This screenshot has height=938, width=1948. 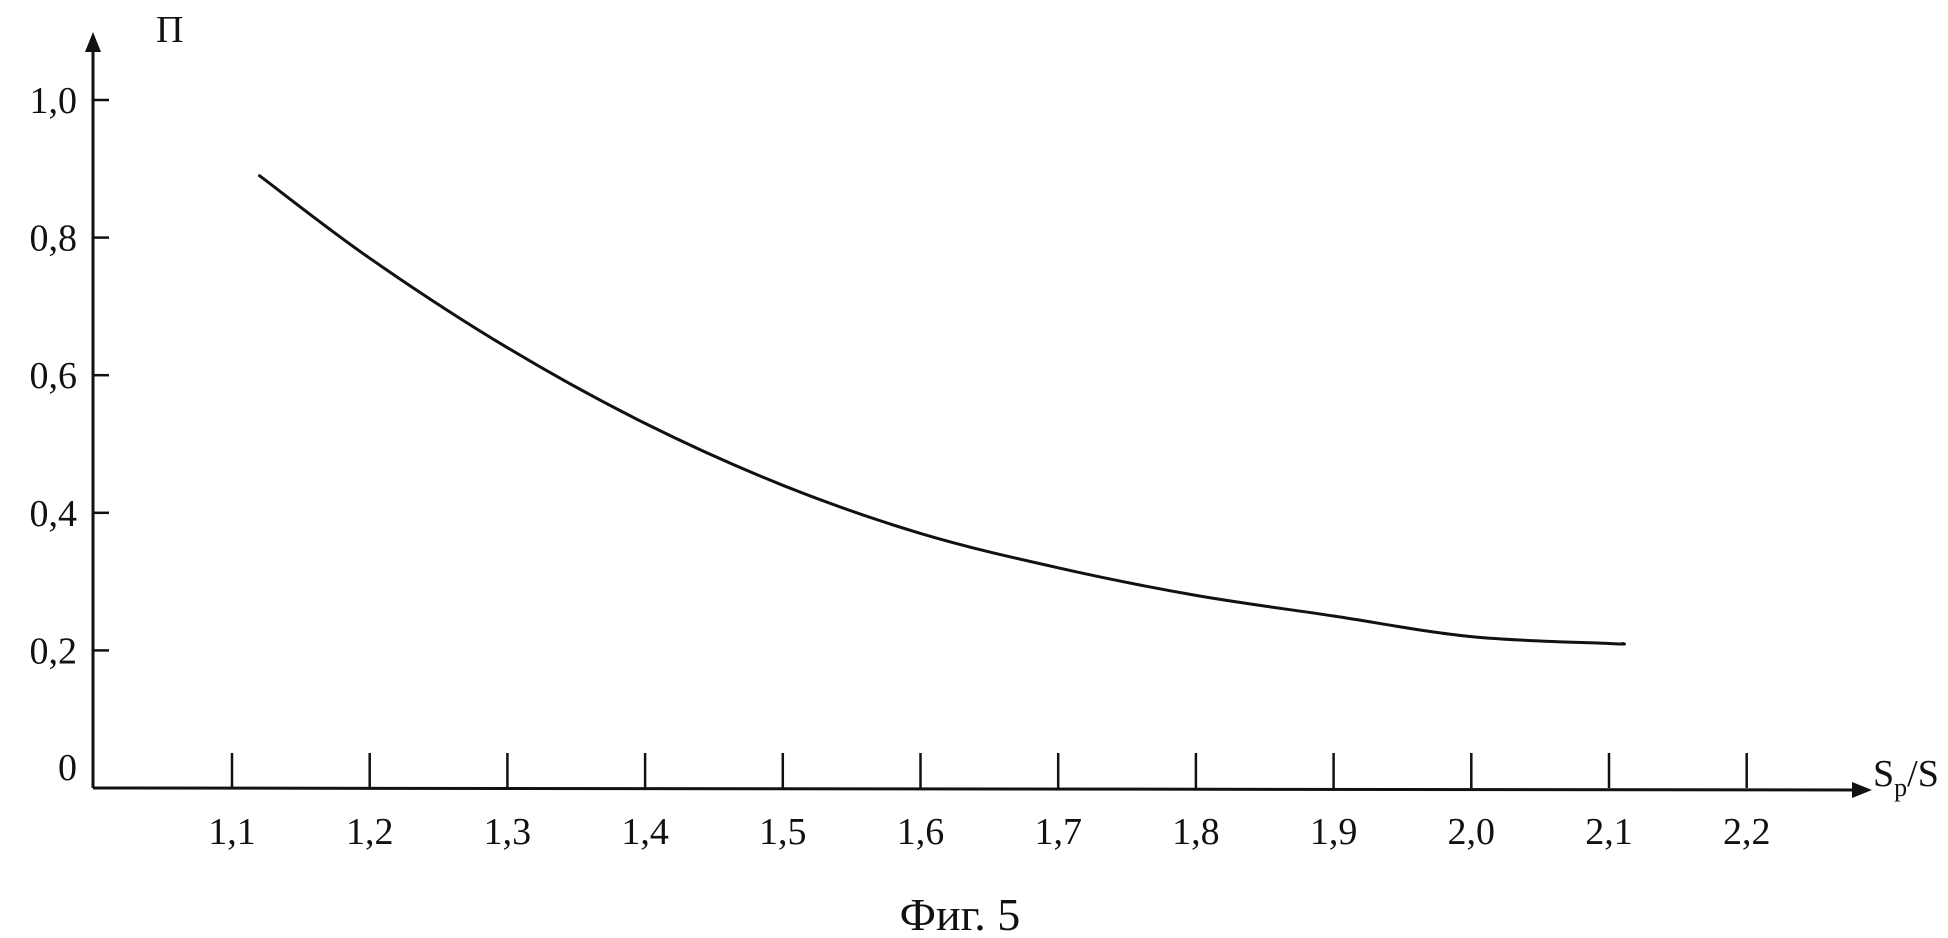 What do you see at coordinates (960, 913) in the screenshot?
I see `figure-caption: Фиг. 5` at bounding box center [960, 913].